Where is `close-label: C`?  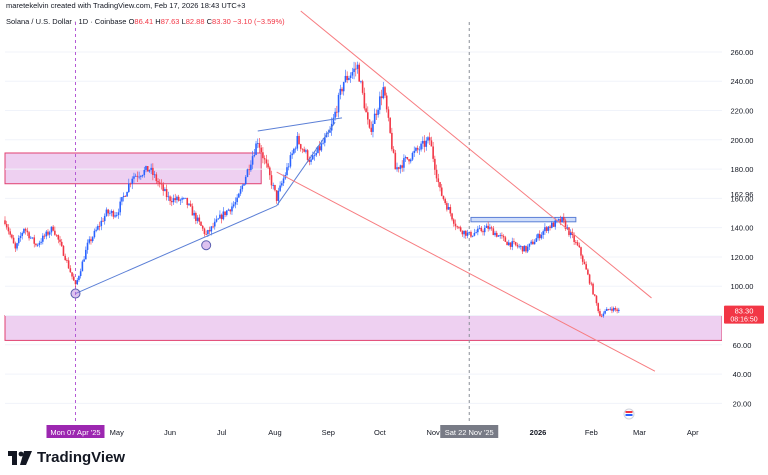 close-label: C is located at coordinates (209, 21).